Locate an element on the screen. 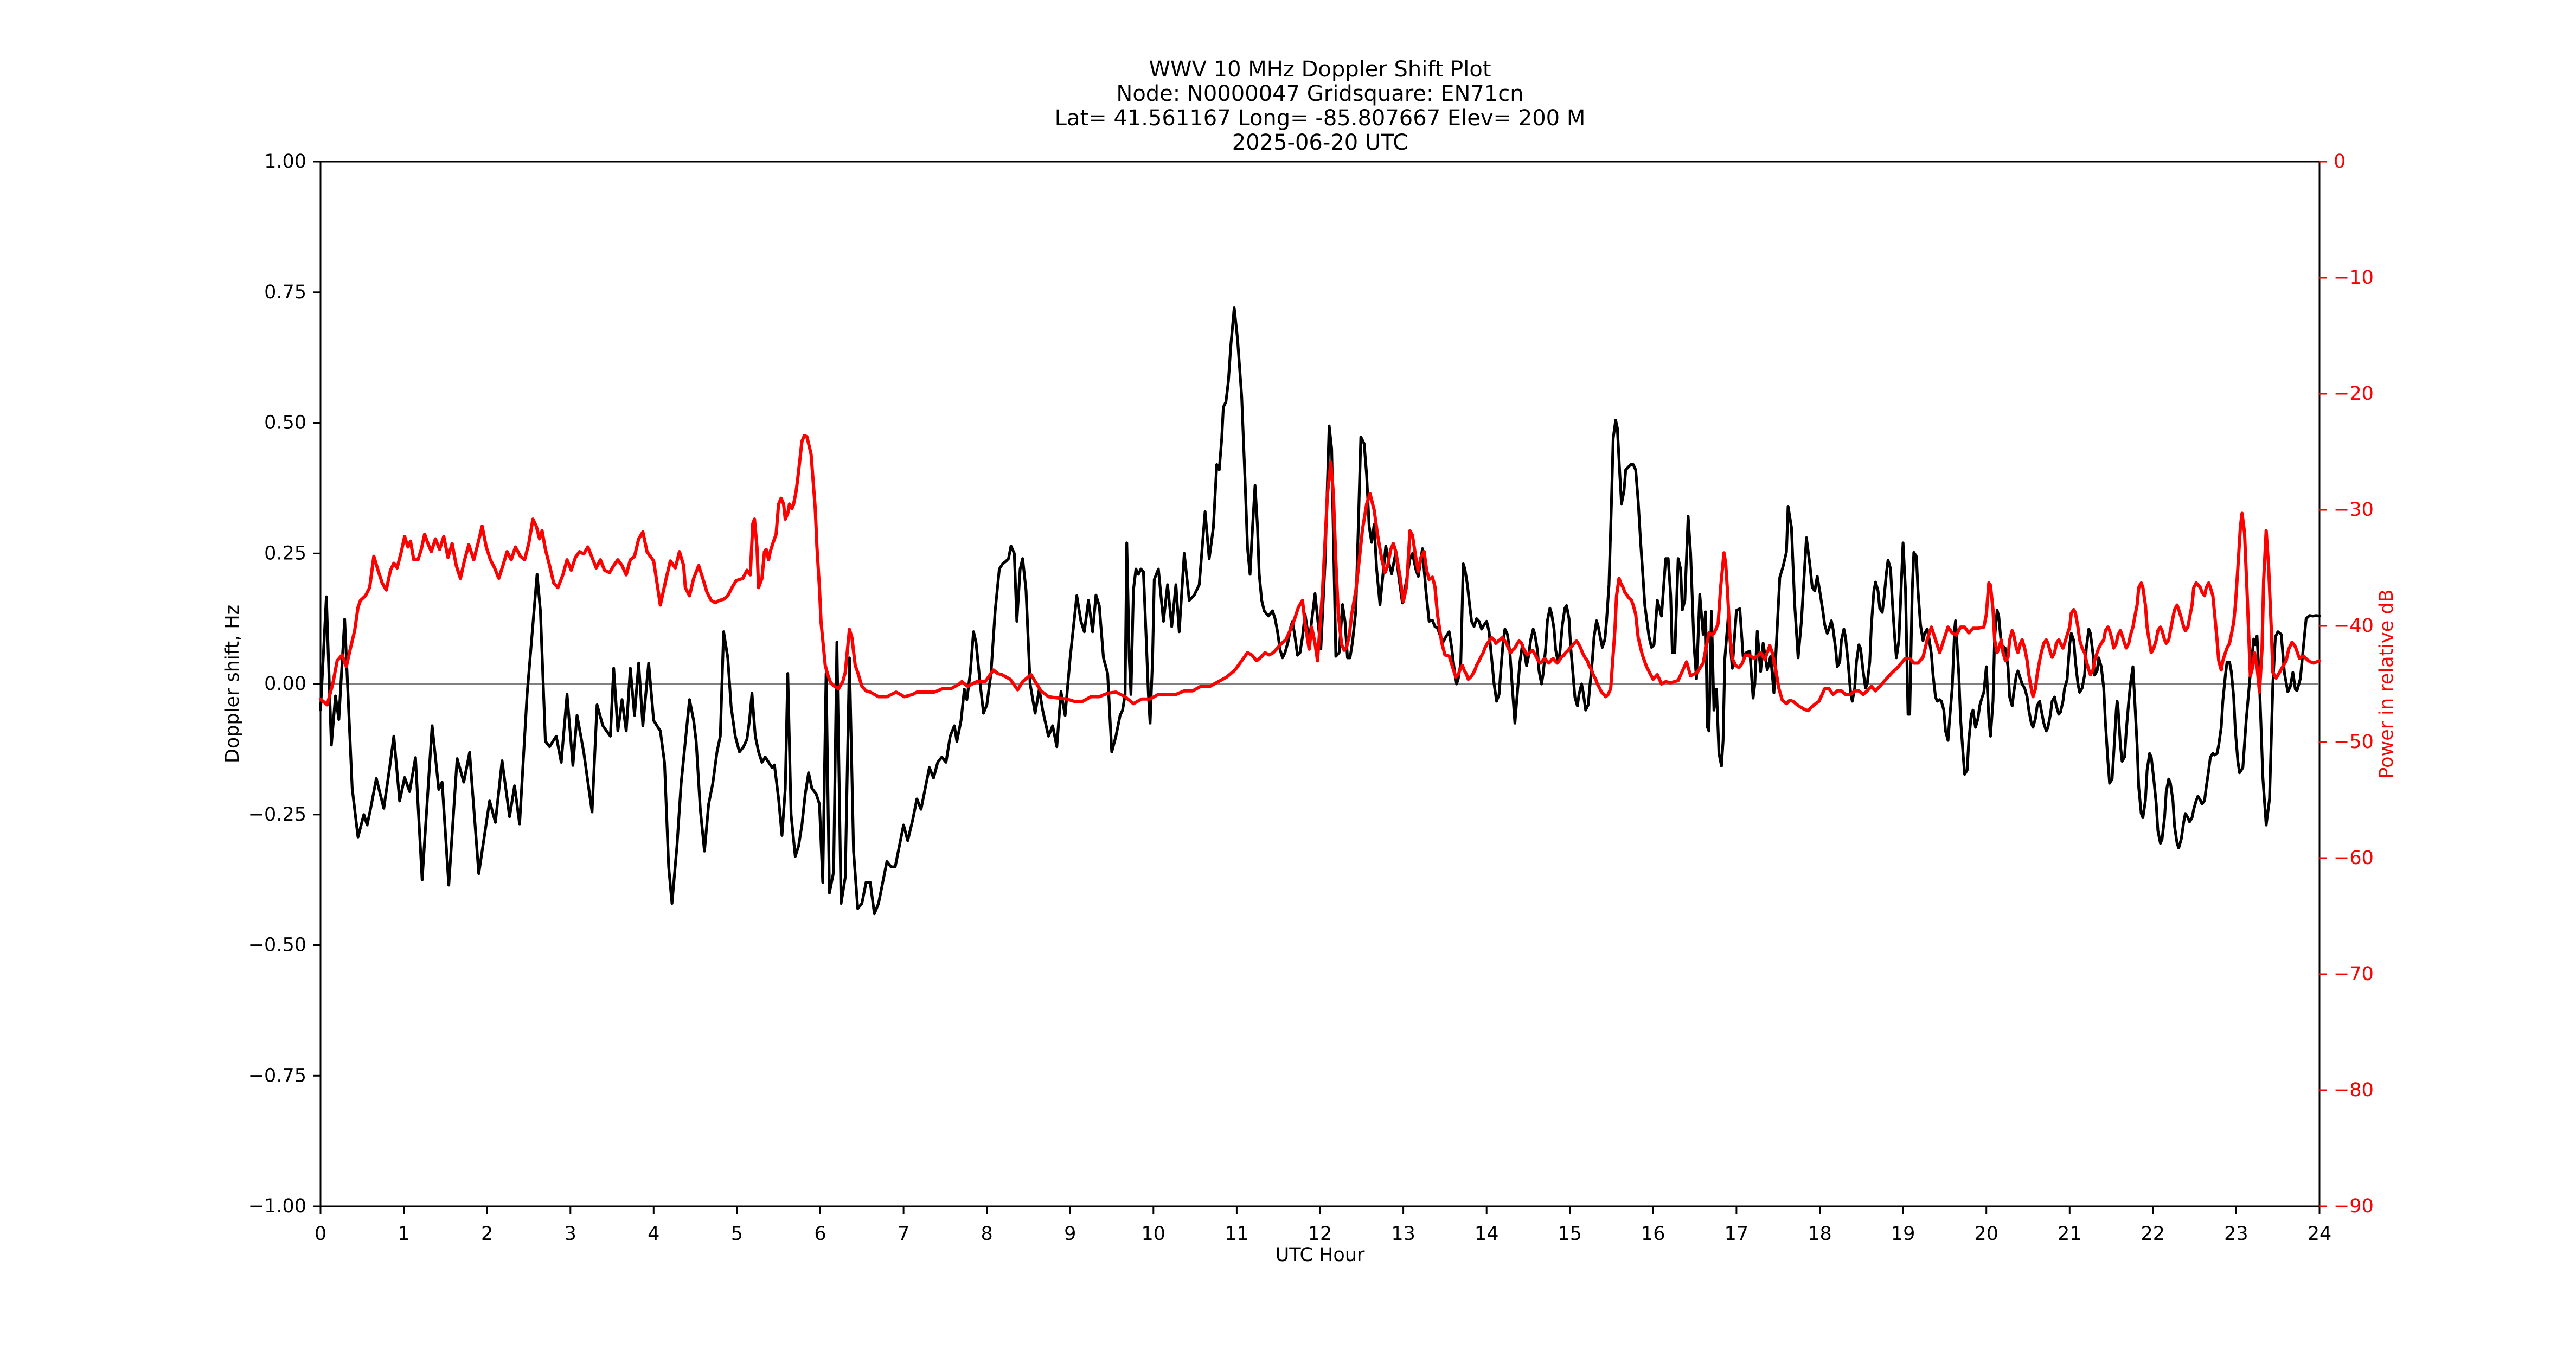 Image resolution: width=2576 pixels, height=1356 pixels. y-right-tick-label-5: −50 is located at coordinates (2354, 742).